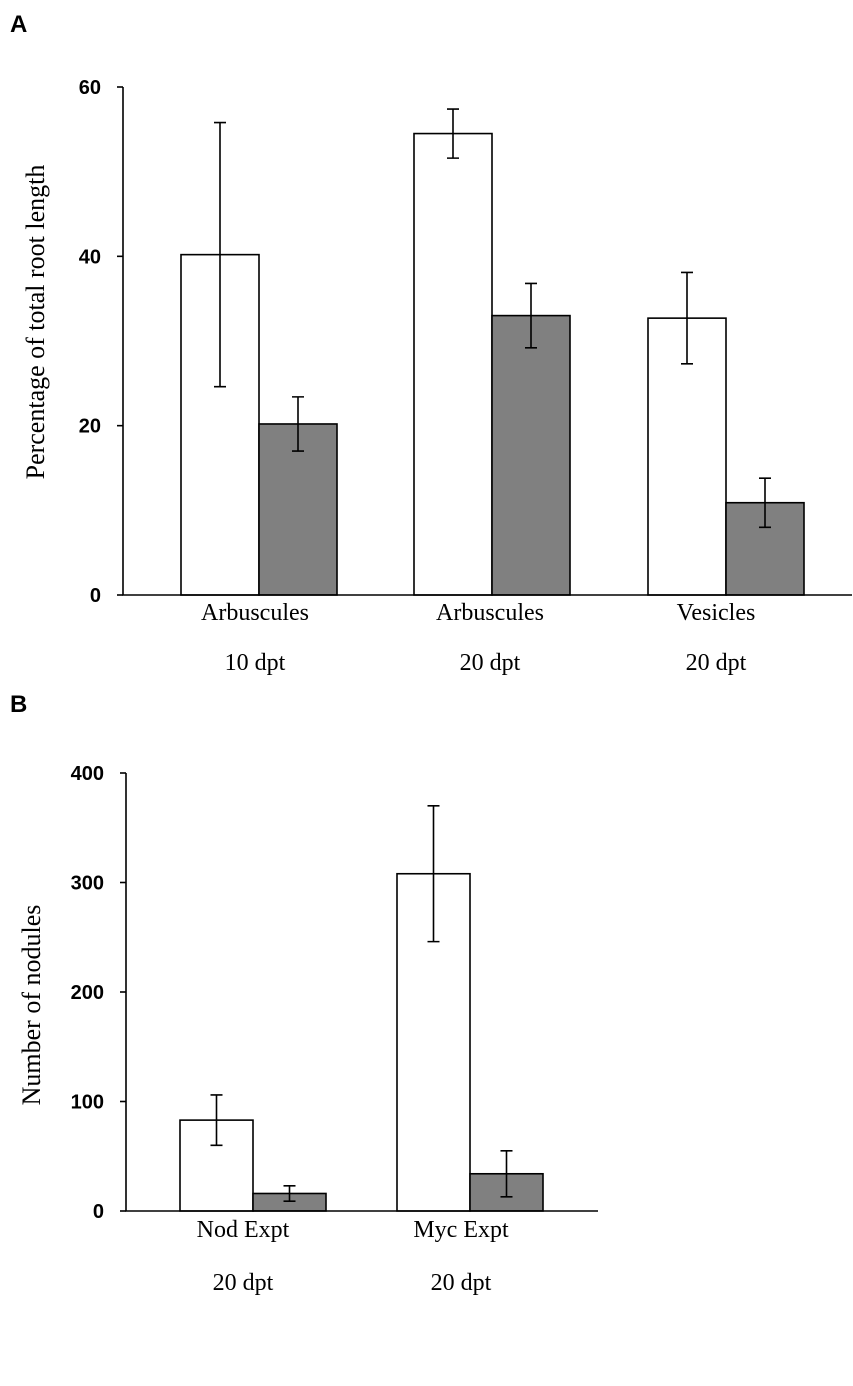  I want to click on x-category-sublabel: 10 dpt, so click(255, 663).